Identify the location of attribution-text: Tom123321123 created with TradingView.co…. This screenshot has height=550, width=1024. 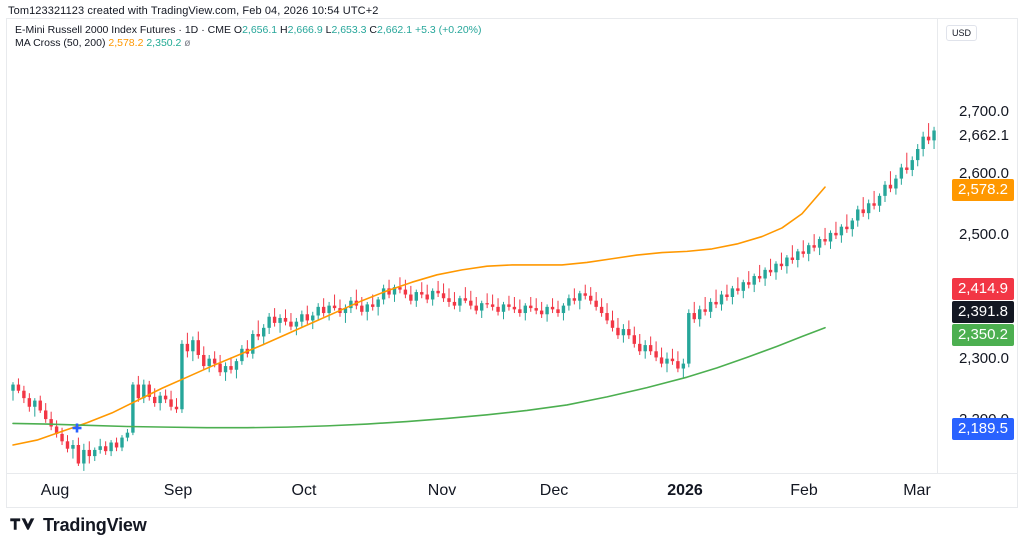
(193, 11).